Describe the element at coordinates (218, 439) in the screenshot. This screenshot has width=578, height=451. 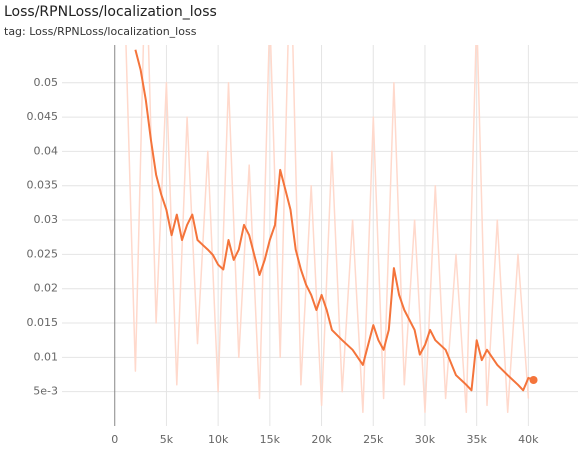
I see `x-tick-label: 10k` at that location.